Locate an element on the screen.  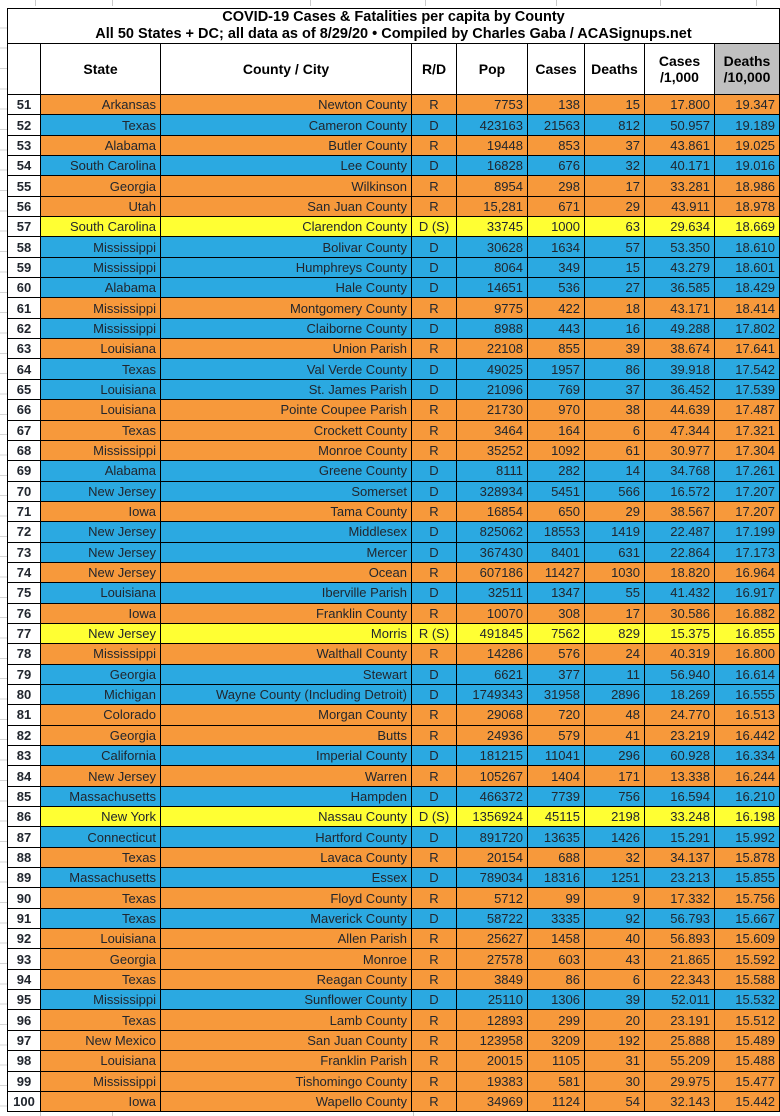
cell-deaths-per-10000: 17.487 is located at coordinates (747, 410).